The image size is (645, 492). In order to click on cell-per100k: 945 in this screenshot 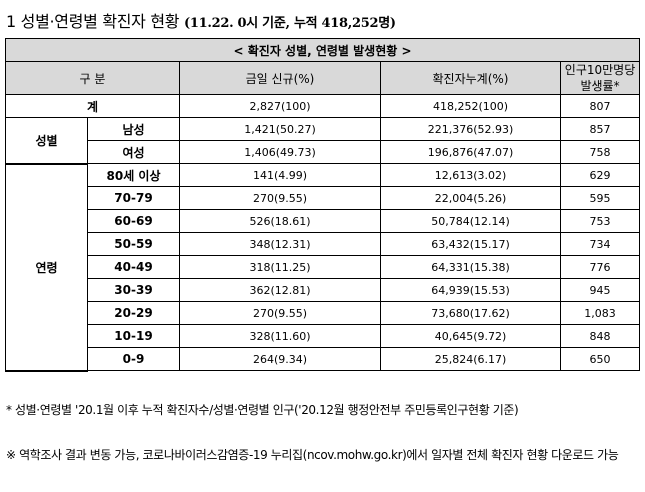, I will do `click(600, 290)`.